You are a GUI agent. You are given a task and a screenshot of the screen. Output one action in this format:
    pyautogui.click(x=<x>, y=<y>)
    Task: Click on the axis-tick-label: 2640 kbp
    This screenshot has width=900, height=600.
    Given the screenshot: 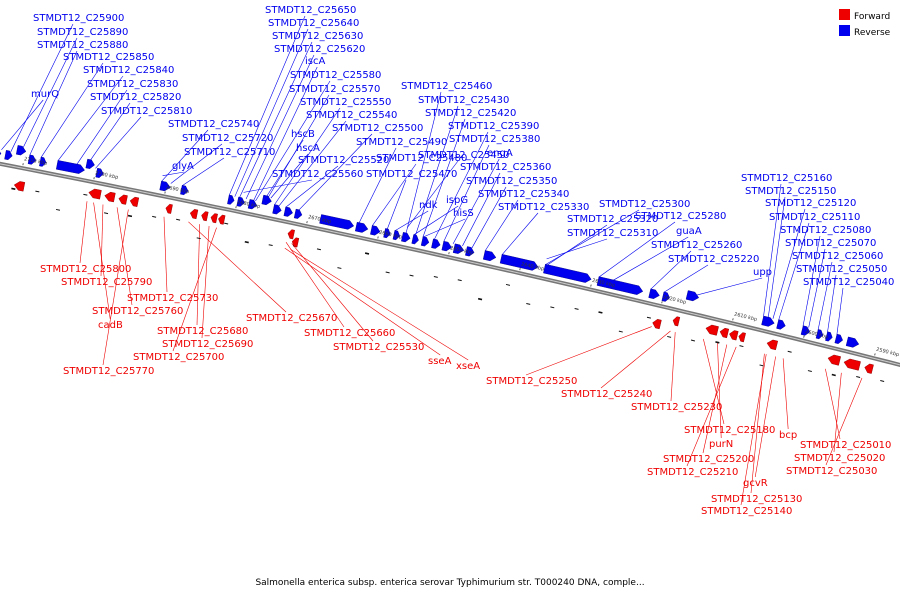 What is the action you would take?
    pyautogui.click(x=532, y=266)
    